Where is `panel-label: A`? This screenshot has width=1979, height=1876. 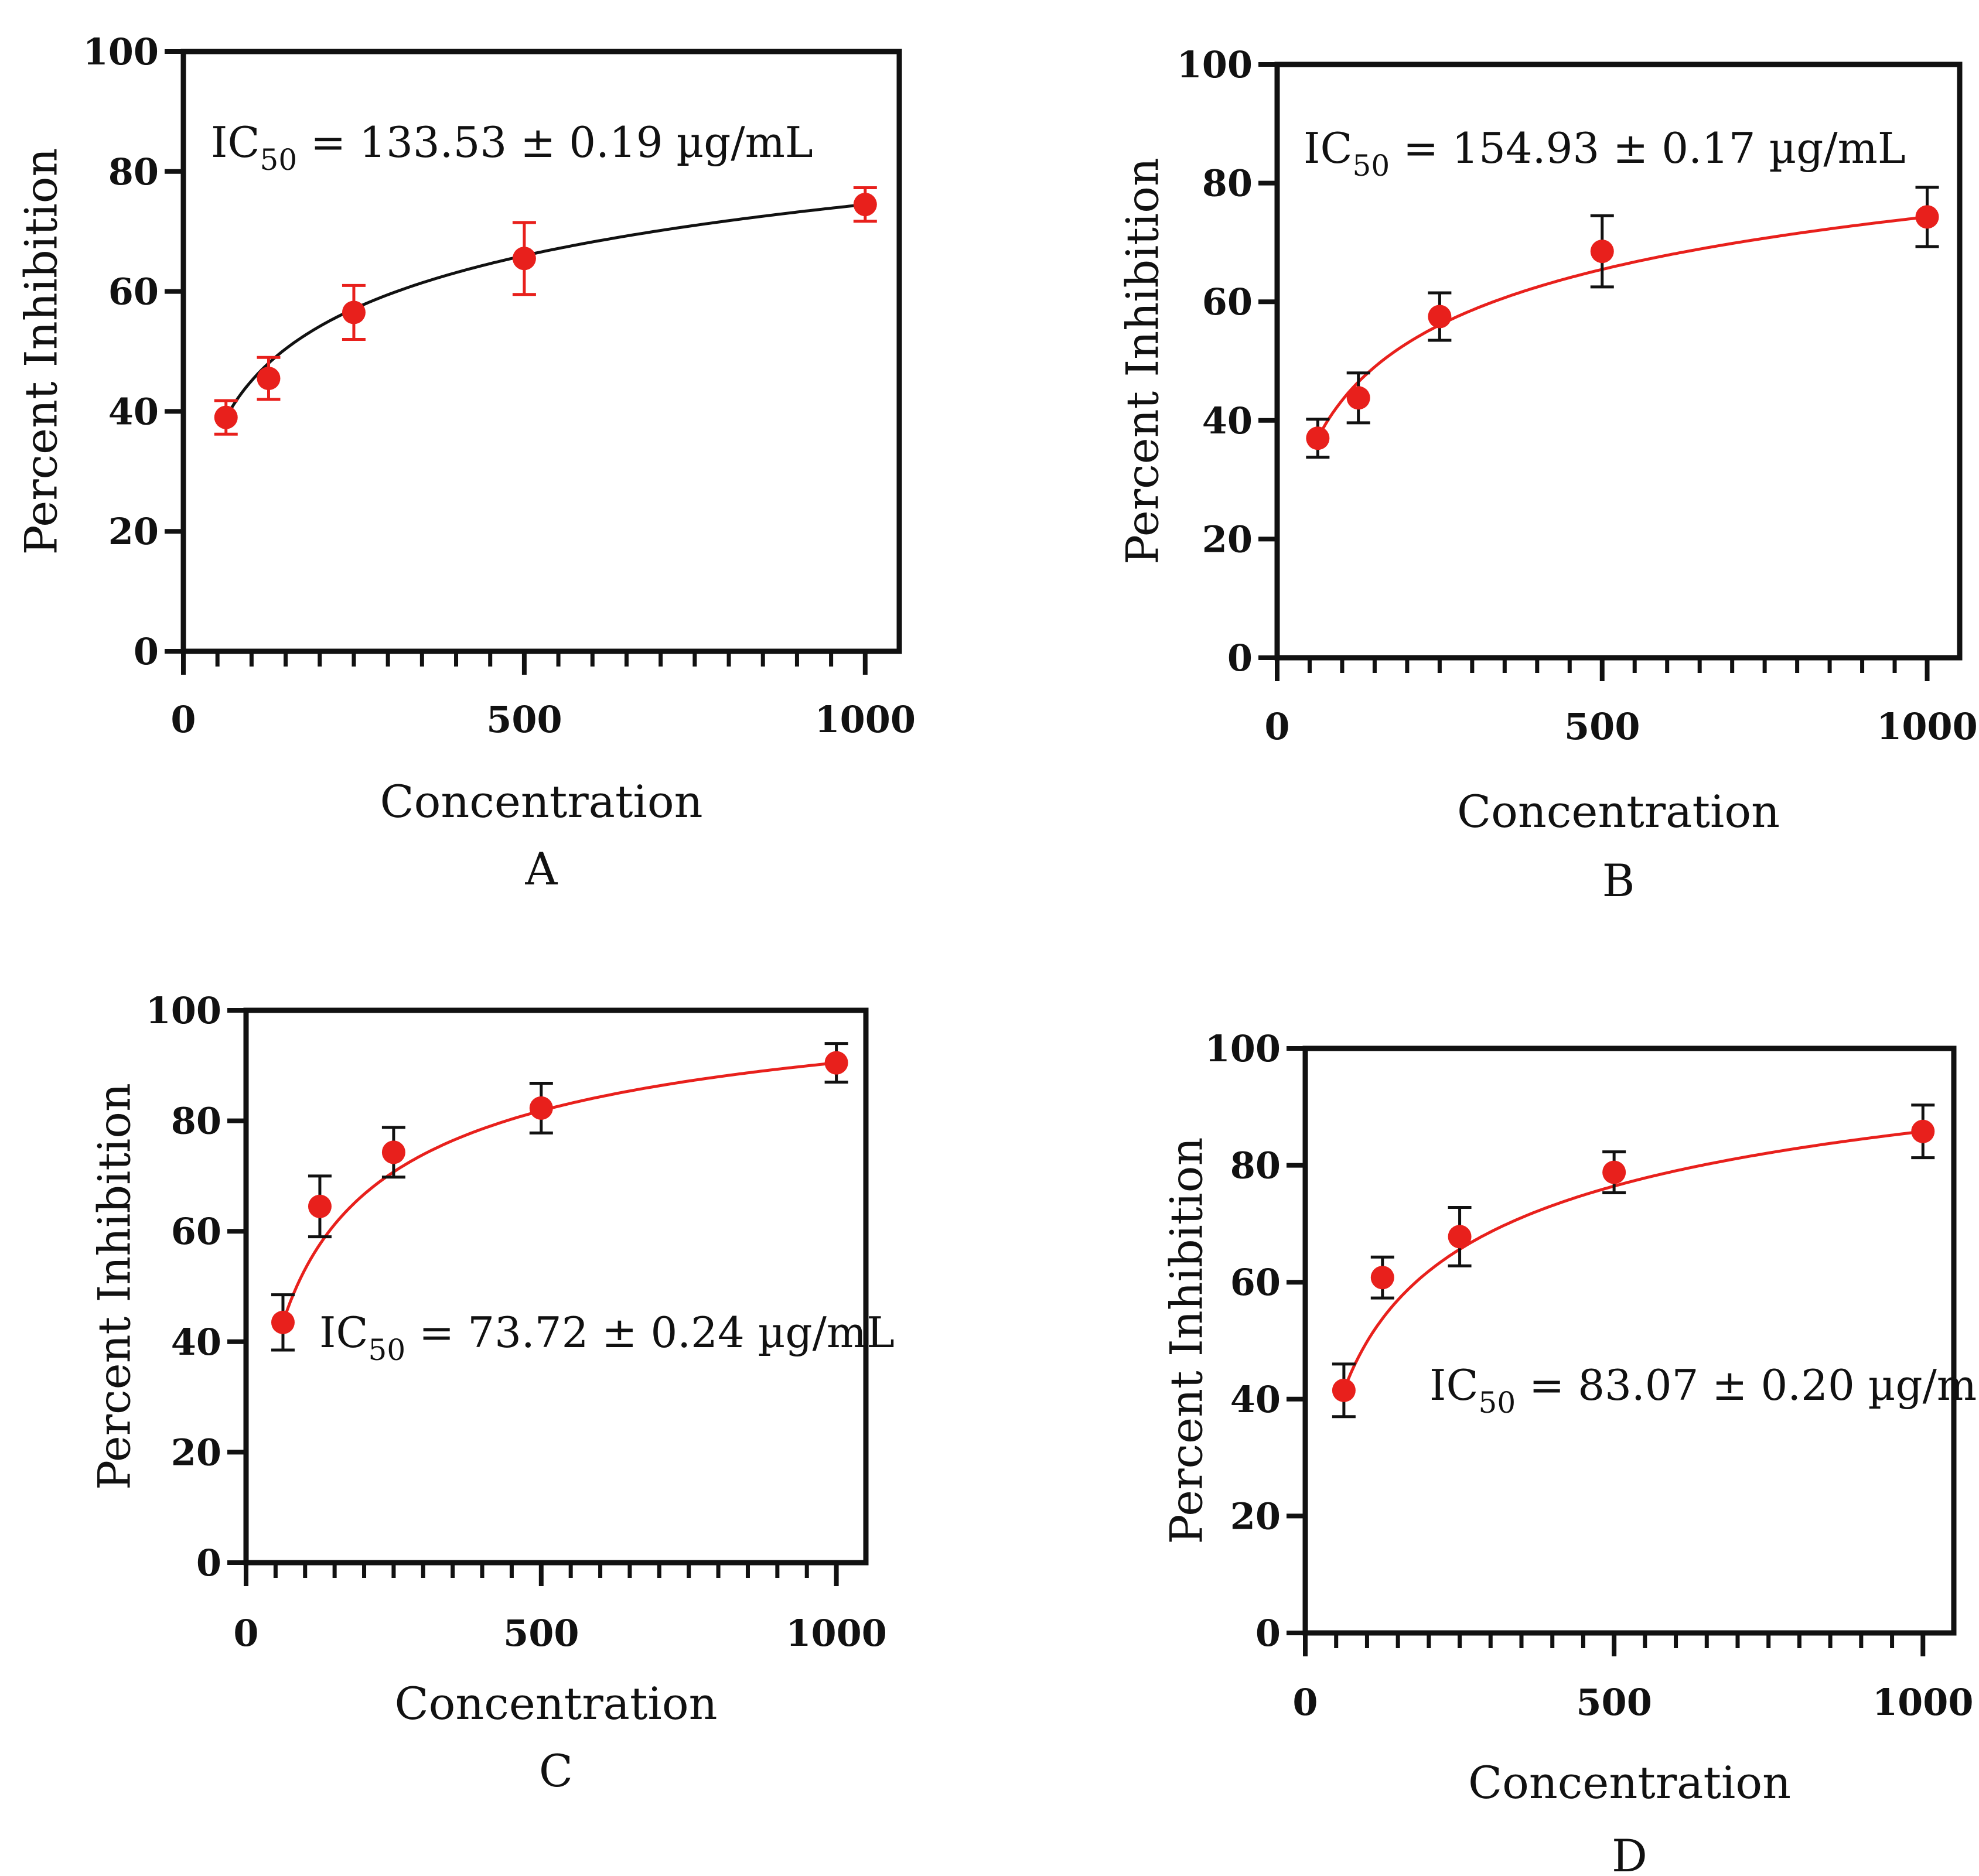 panel-label: A is located at coordinates (541, 869).